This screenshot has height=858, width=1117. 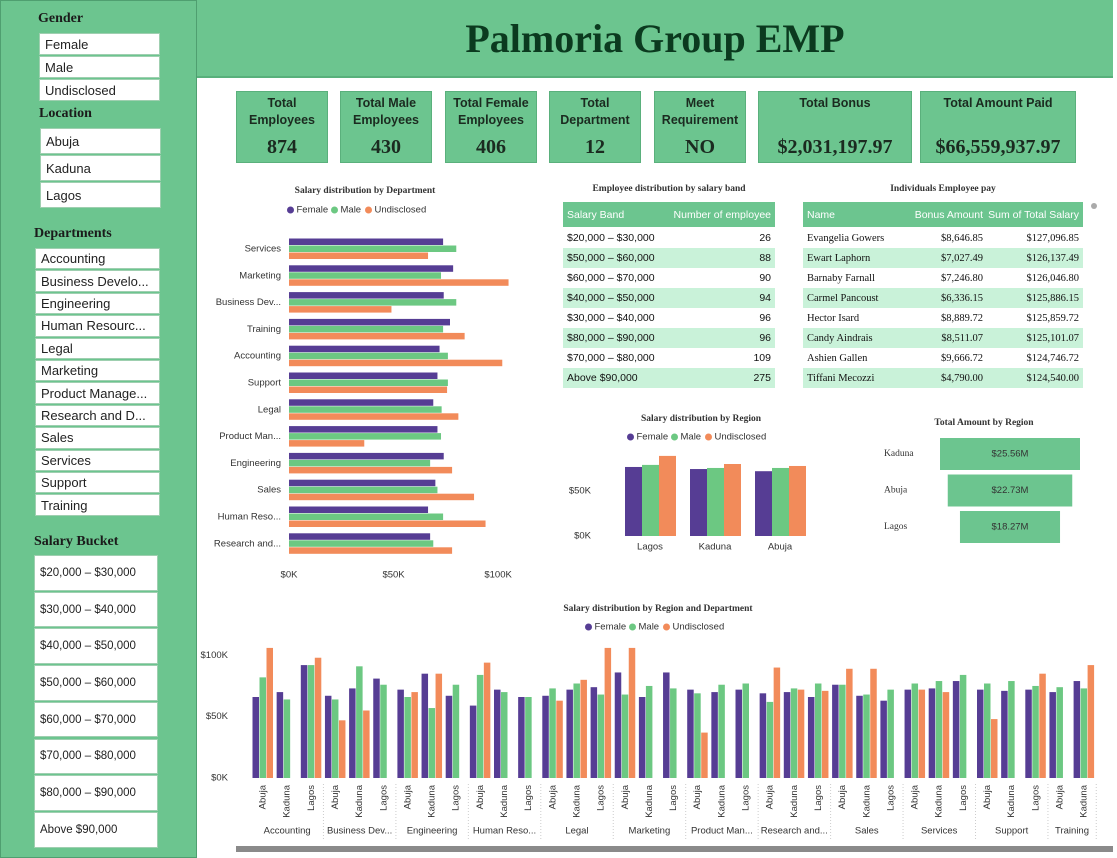 I want to click on slicer-item: Engineering, so click(x=97, y=303).